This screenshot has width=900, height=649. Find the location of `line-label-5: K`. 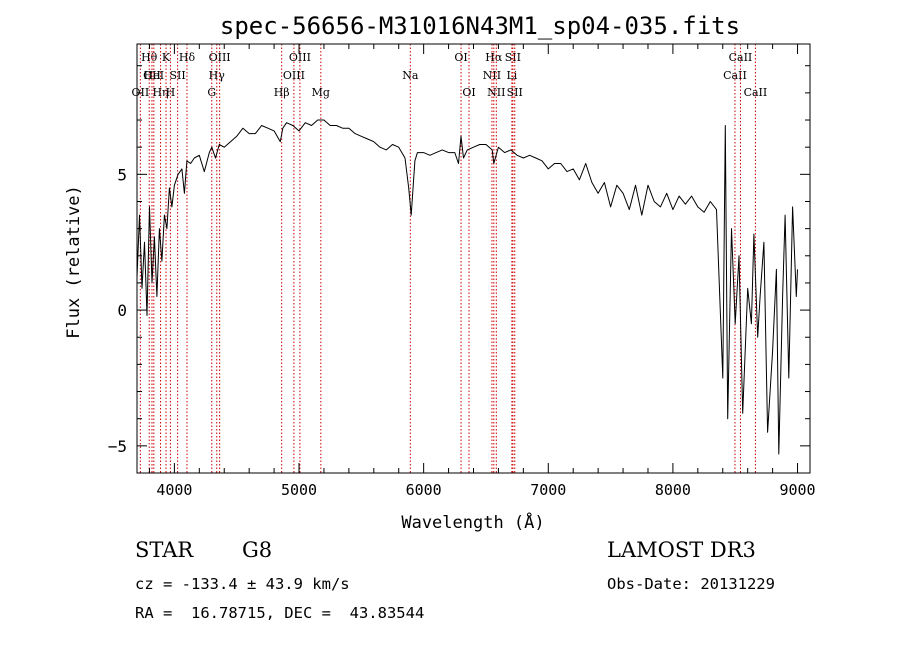

line-label-5: K is located at coordinates (166, 57).